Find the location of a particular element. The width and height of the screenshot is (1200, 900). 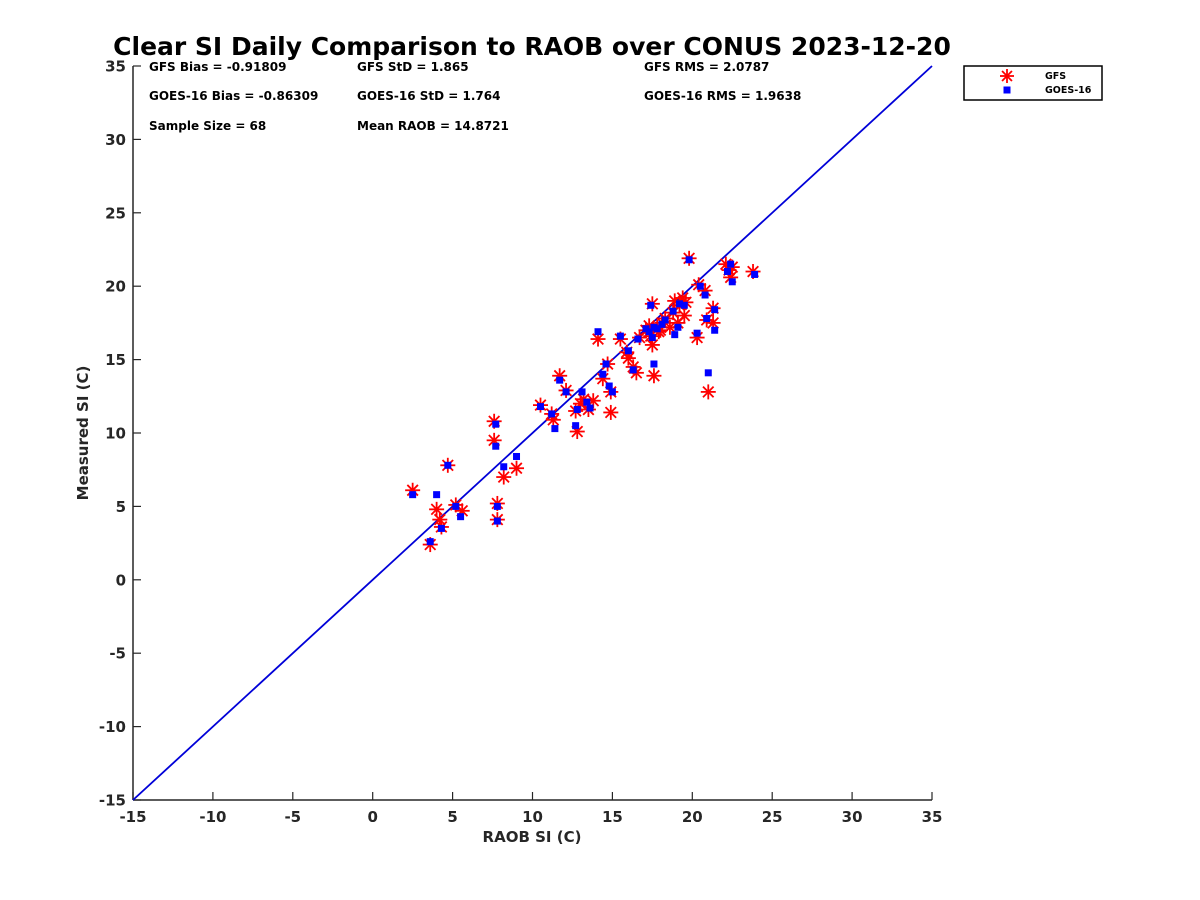

stat-text: GOES-16 RMS = 1.9638 is located at coordinates (722, 96).